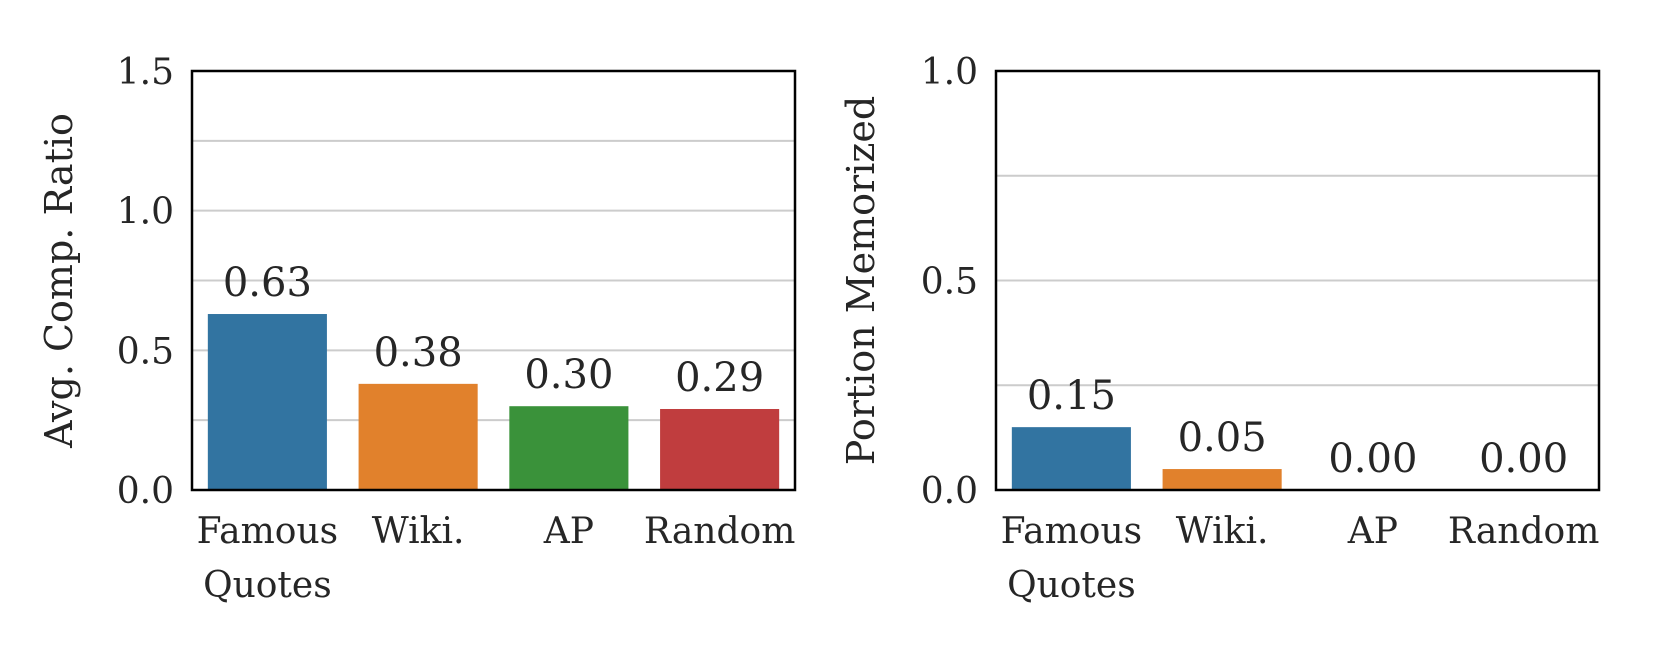 The width and height of the screenshot is (1661, 664). I want to click on bar-value-label: 0.15, so click(1071, 396).